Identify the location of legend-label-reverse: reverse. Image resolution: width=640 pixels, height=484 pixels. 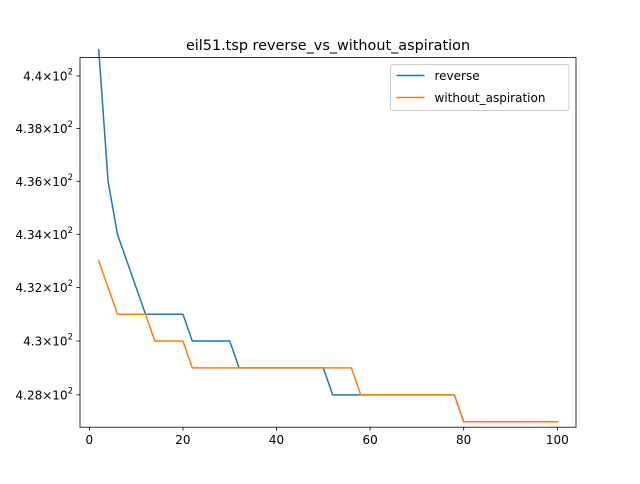
(457, 76).